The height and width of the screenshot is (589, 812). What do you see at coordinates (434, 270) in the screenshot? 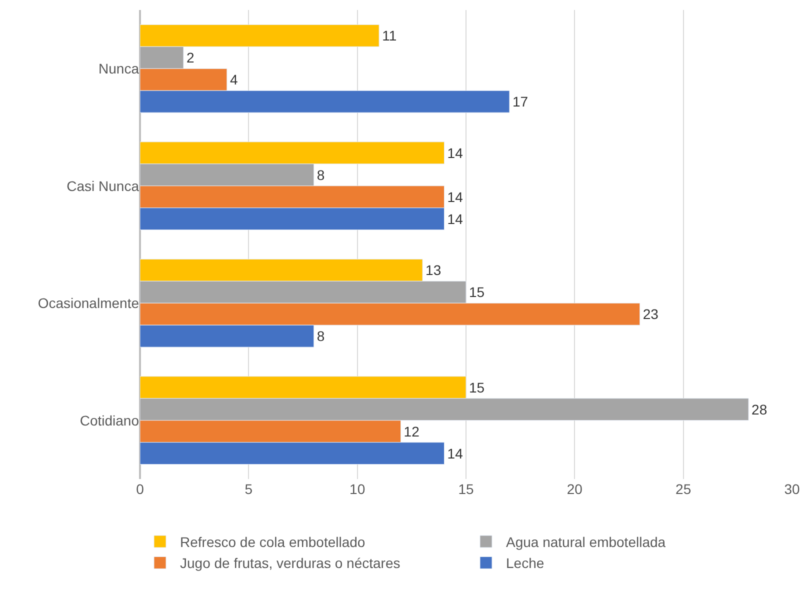
I see `data-label: 13` at bounding box center [434, 270].